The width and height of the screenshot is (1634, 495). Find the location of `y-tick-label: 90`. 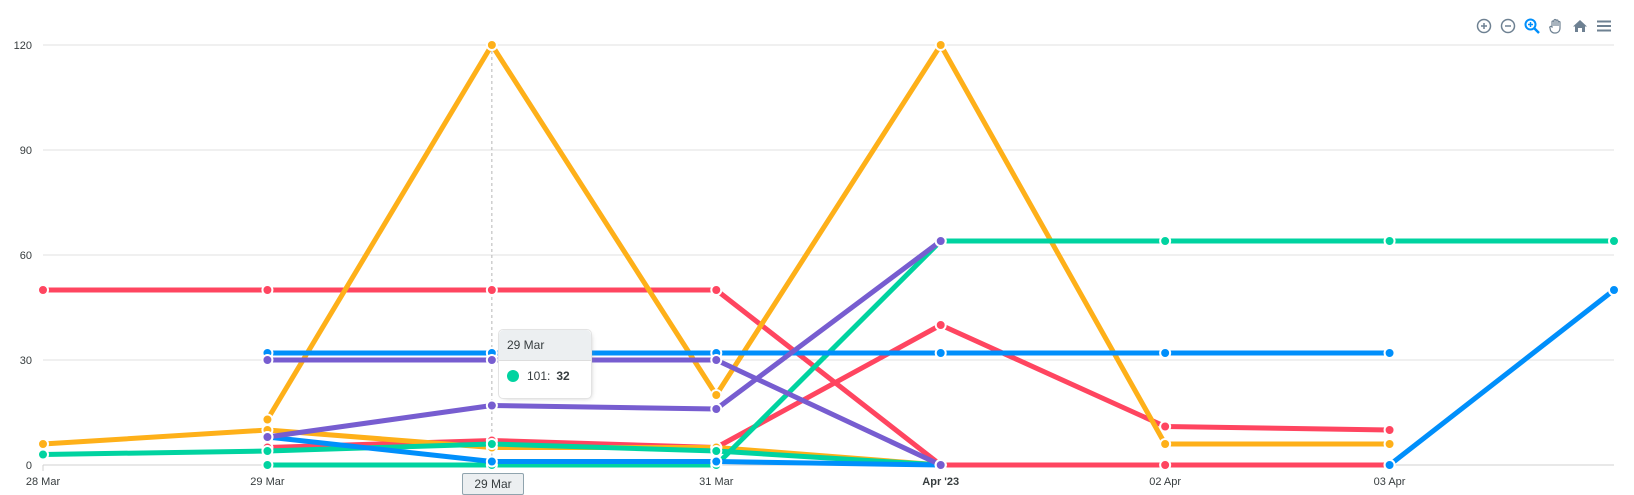

y-tick-label: 90 is located at coordinates (26, 151).